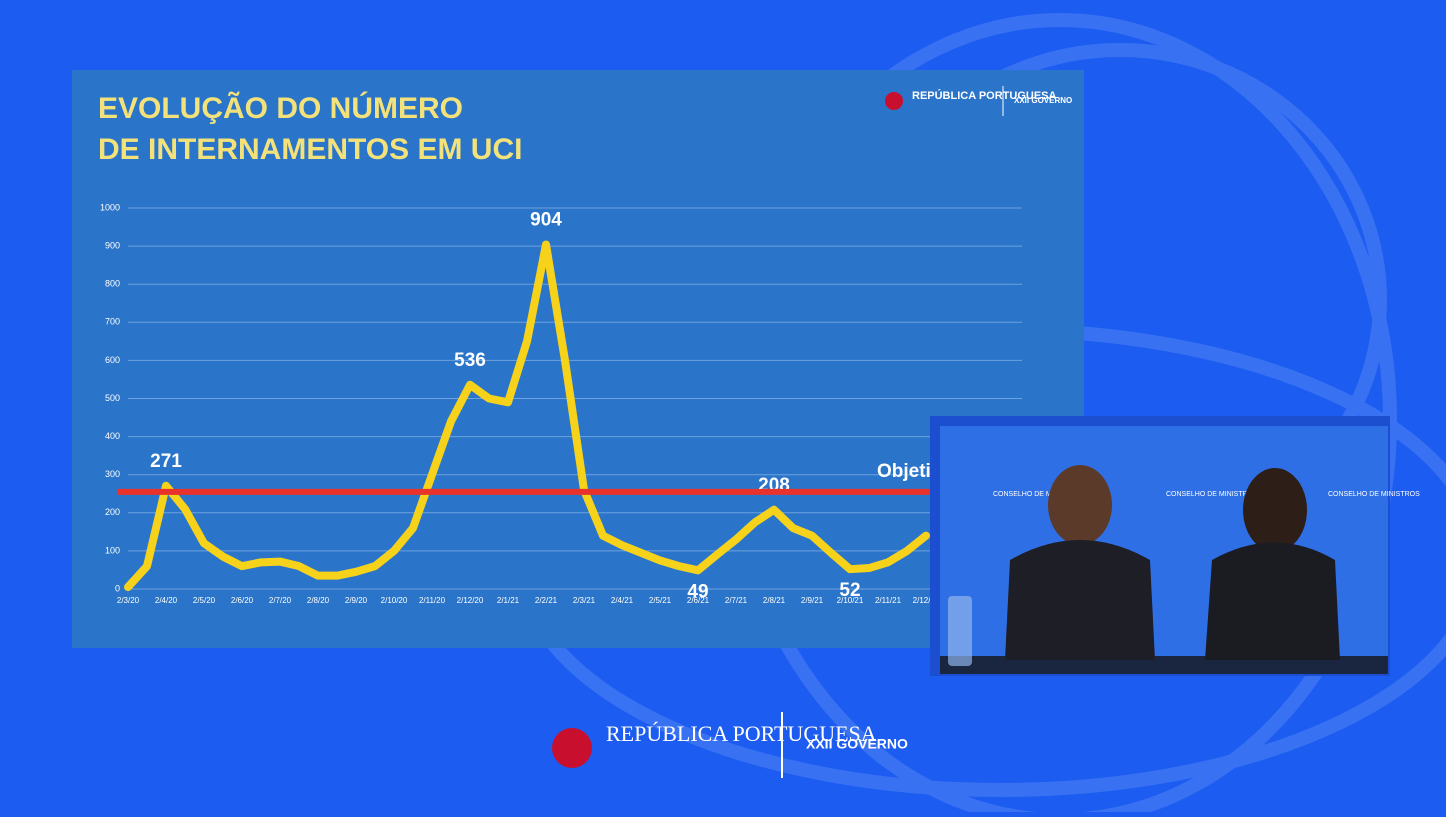  Describe the element at coordinates (1164, 665) in the screenshot. I see `table` at that location.